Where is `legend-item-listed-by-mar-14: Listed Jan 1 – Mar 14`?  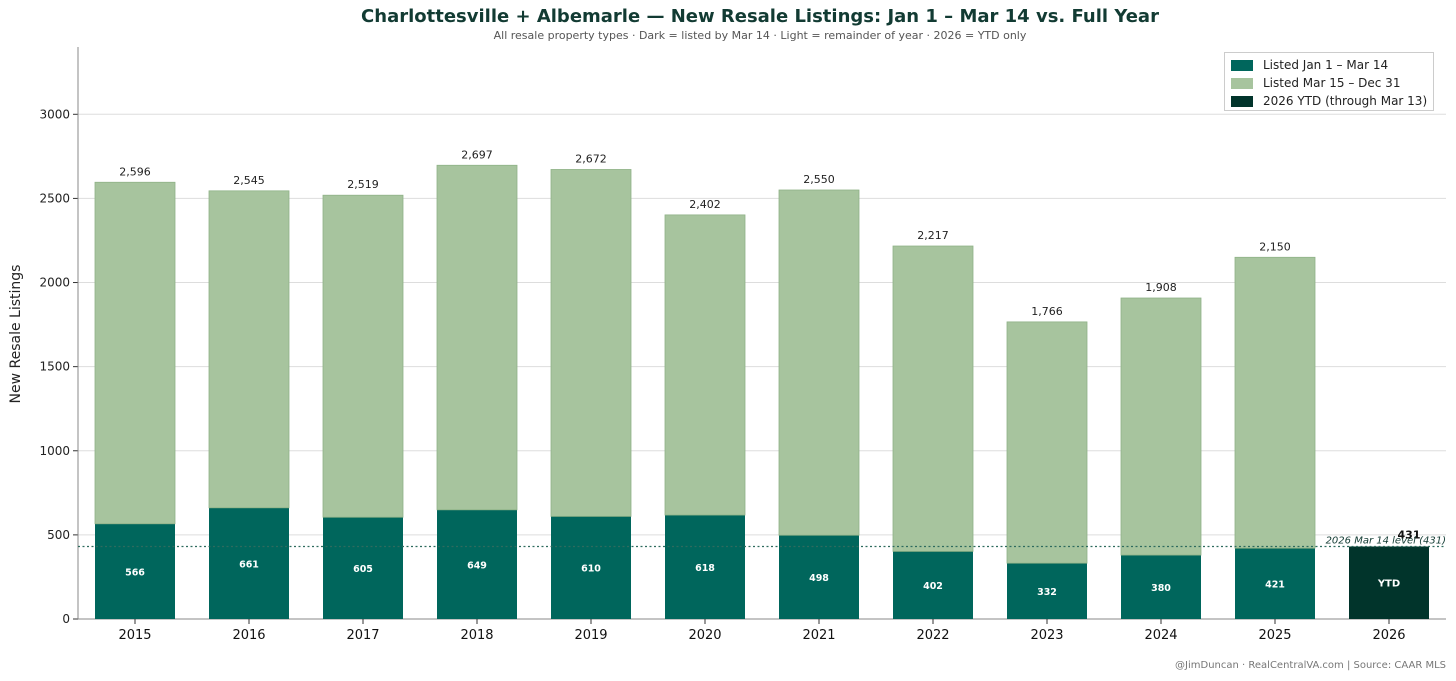
legend-item-listed-by-mar-14: Listed Jan 1 – Mar 14 is located at coordinates (1332, 65).